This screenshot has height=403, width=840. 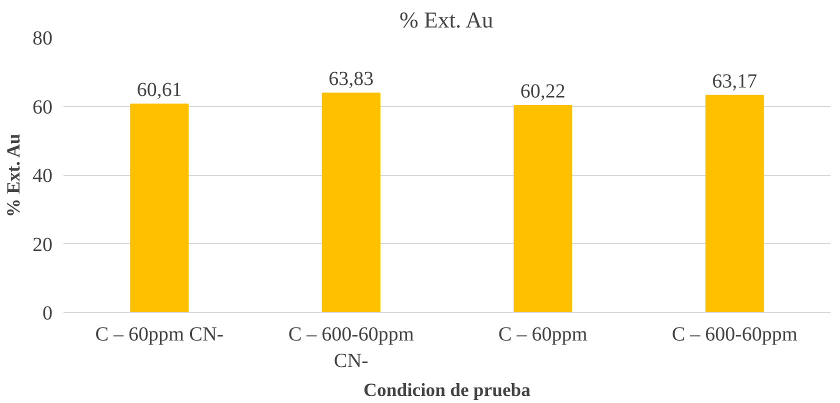 I want to click on y-tick-label: 80, so click(x=42, y=39).